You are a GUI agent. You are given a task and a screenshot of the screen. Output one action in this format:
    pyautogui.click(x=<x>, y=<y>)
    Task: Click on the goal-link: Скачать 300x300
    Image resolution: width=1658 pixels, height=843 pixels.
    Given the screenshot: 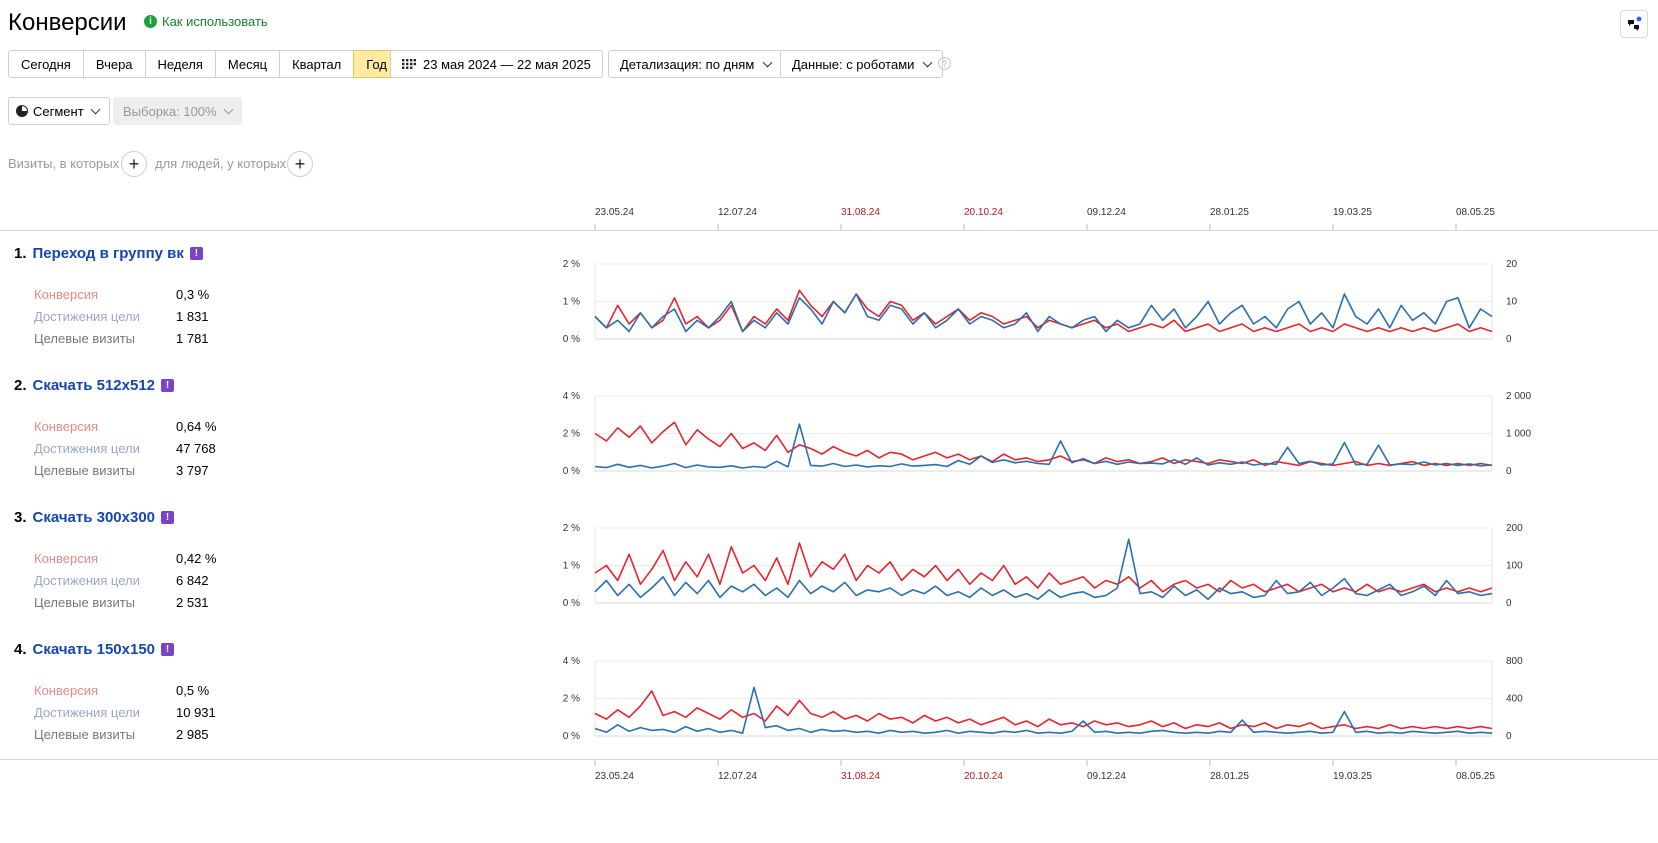 What is the action you would take?
    pyautogui.click(x=94, y=517)
    